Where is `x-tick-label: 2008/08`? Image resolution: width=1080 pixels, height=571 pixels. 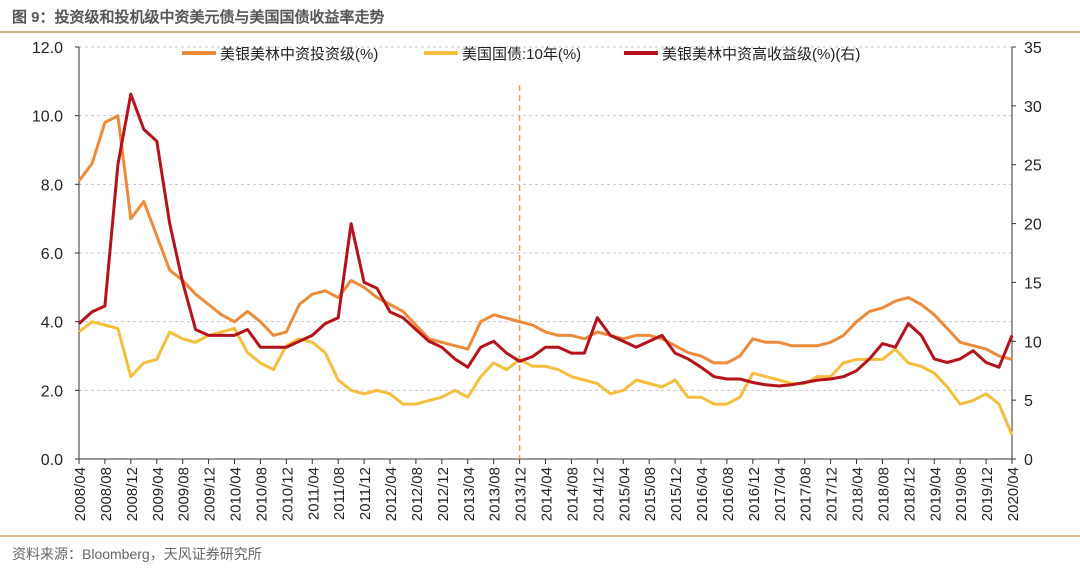 x-tick-label: 2008/08 is located at coordinates (106, 494).